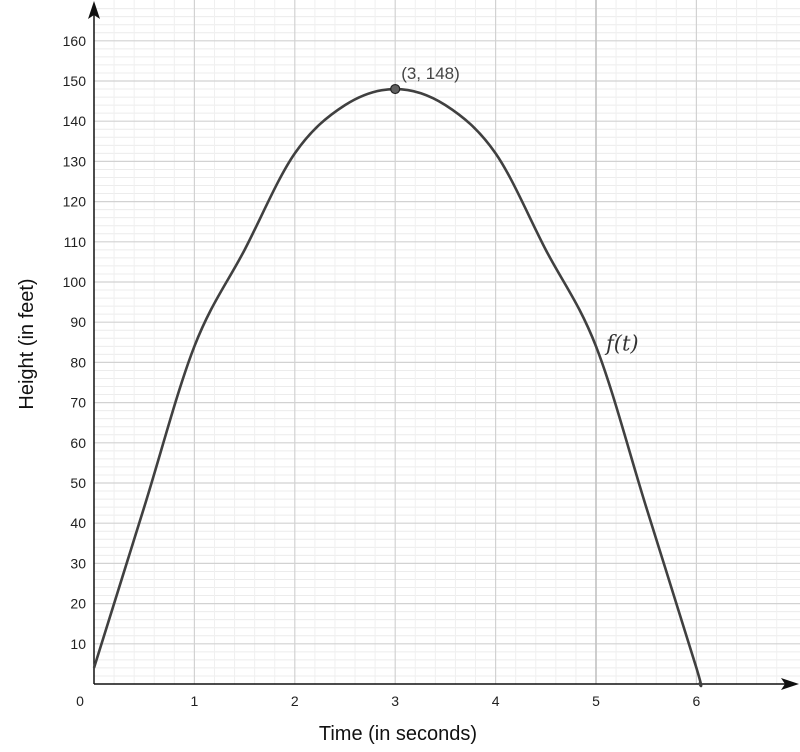 The image size is (800, 752). What do you see at coordinates (621, 343) in the screenshot?
I see `curve-label: f(t)` at bounding box center [621, 343].